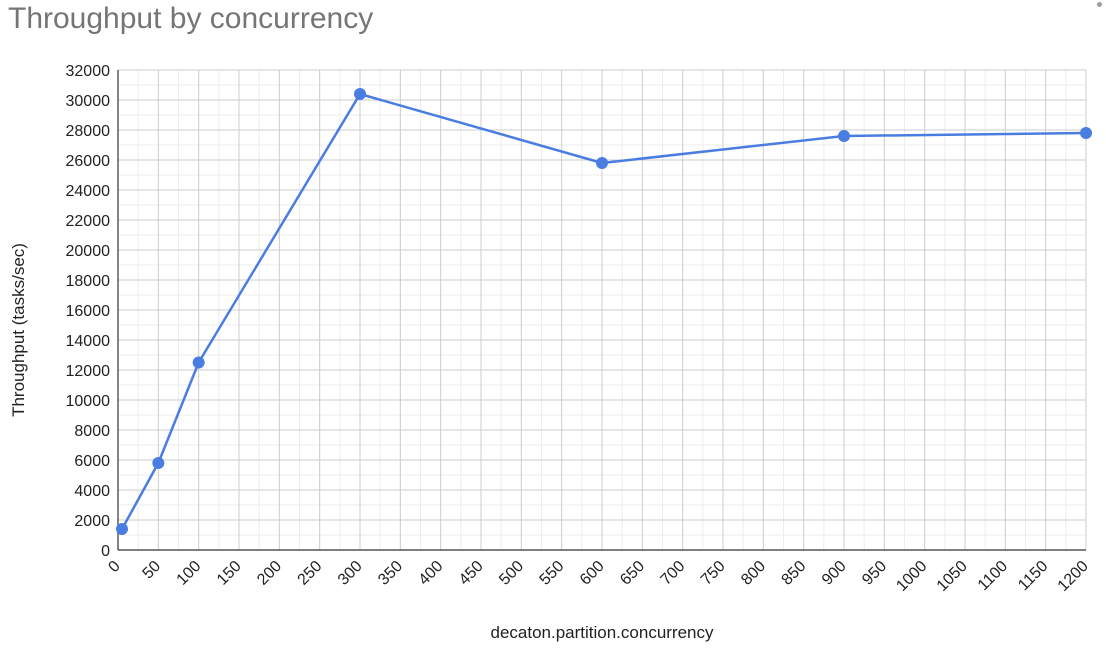 The image size is (1106, 656). What do you see at coordinates (88, 251) in the screenshot?
I see `y-tick-label: 20000` at bounding box center [88, 251].